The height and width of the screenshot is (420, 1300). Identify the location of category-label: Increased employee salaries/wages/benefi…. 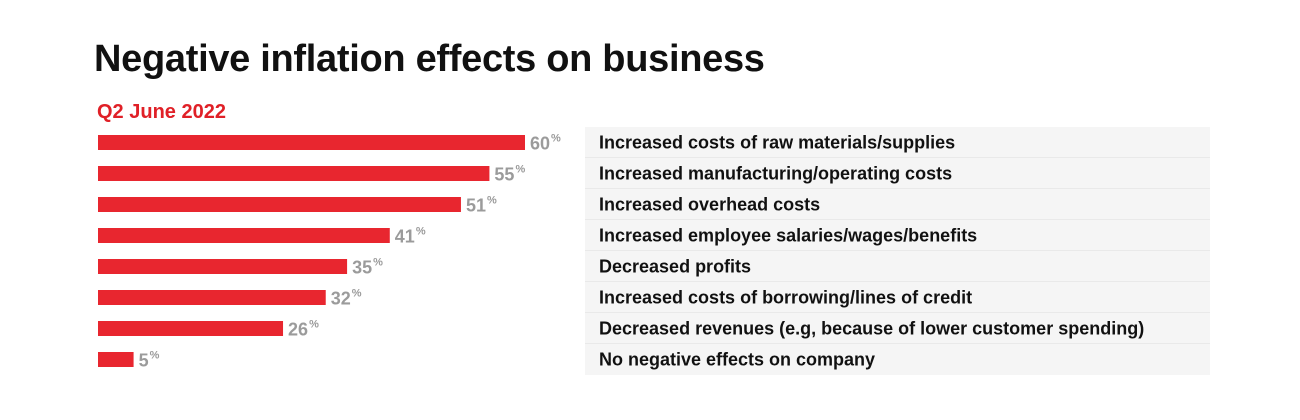
(788, 236).